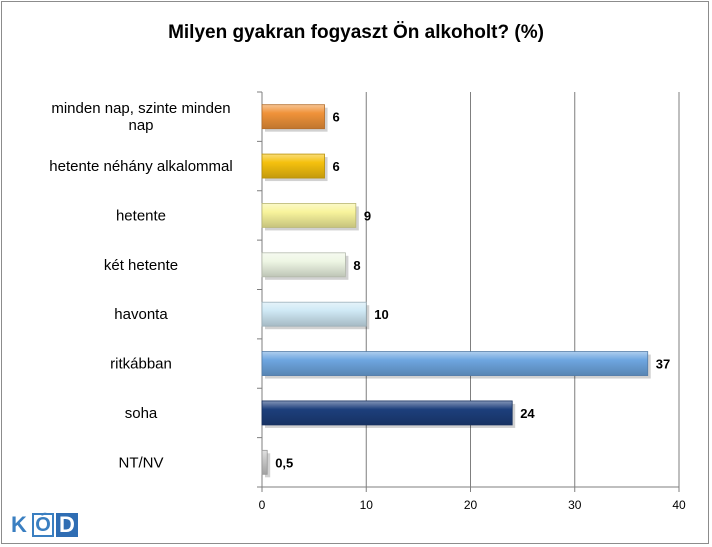  I want to click on category-label-line: hetente néhány alkalommal, so click(140, 166).